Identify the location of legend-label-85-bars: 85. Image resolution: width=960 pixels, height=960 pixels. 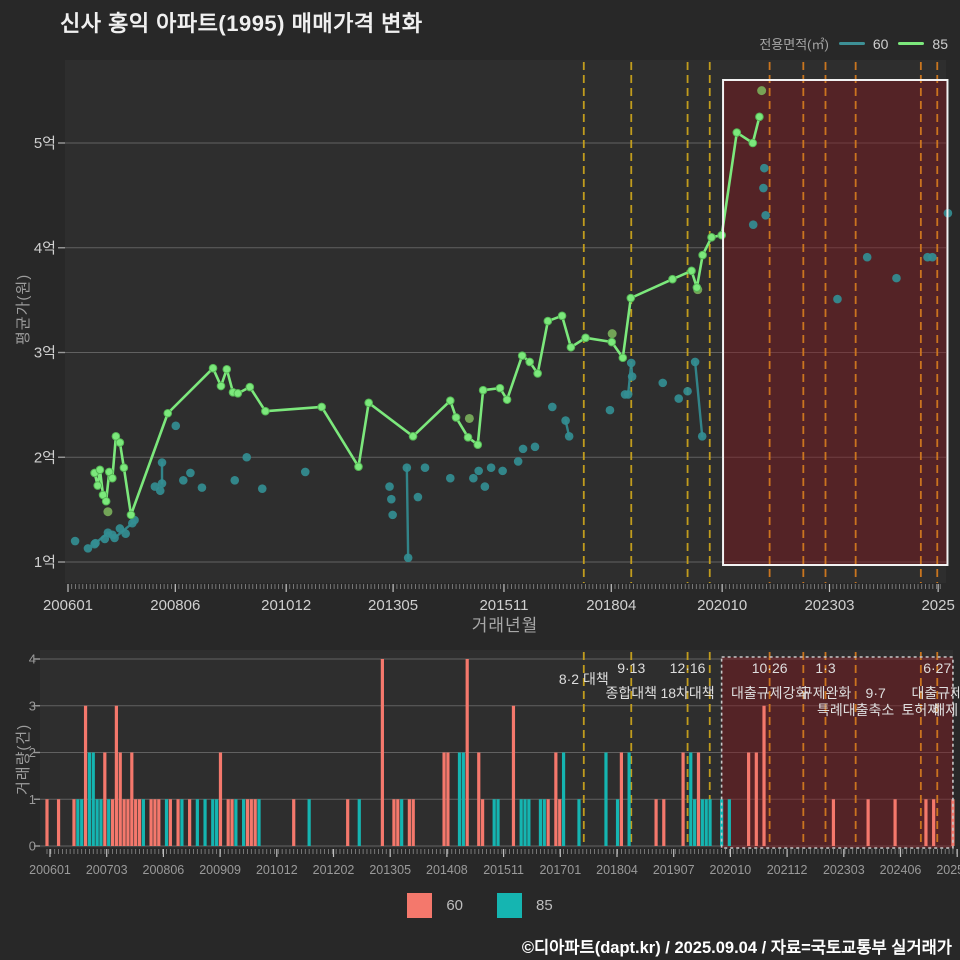
(544, 905).